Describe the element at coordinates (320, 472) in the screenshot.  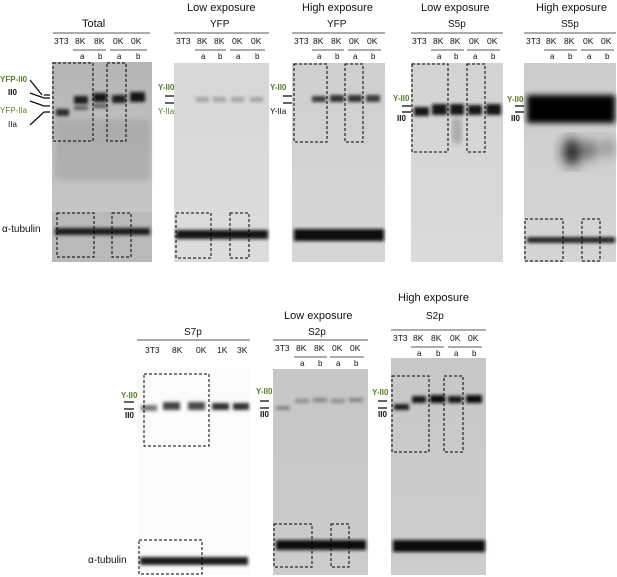
I see `blot-s2p-low` at that location.